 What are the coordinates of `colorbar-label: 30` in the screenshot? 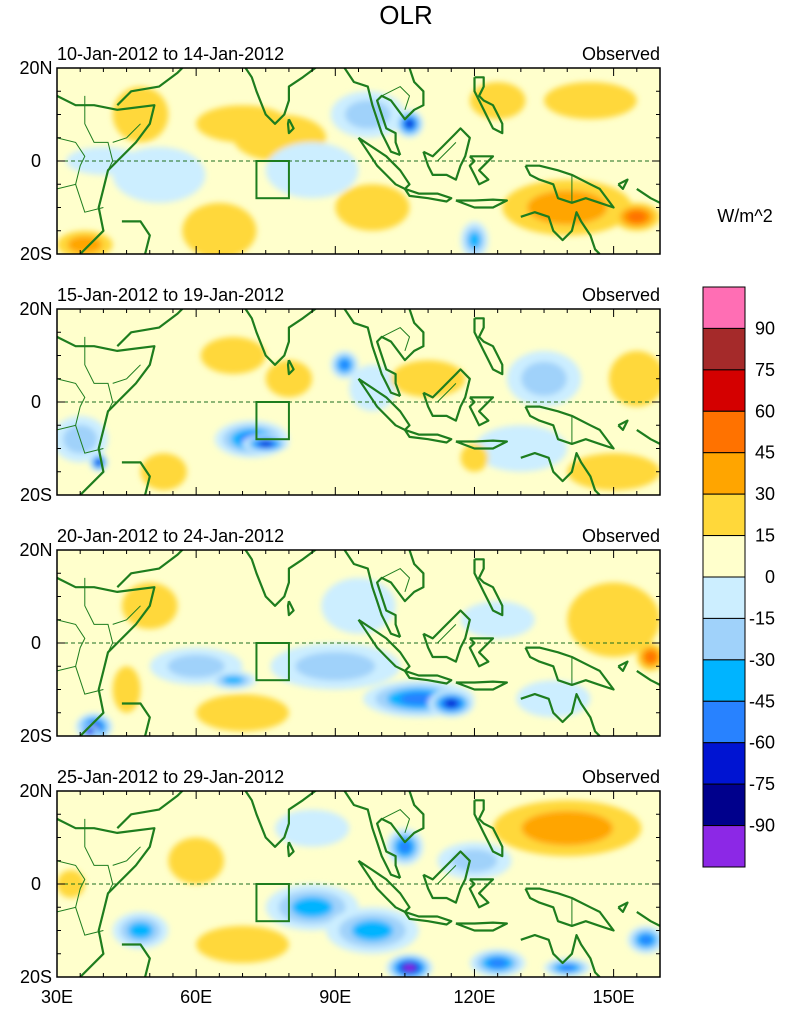 It's located at (765, 494).